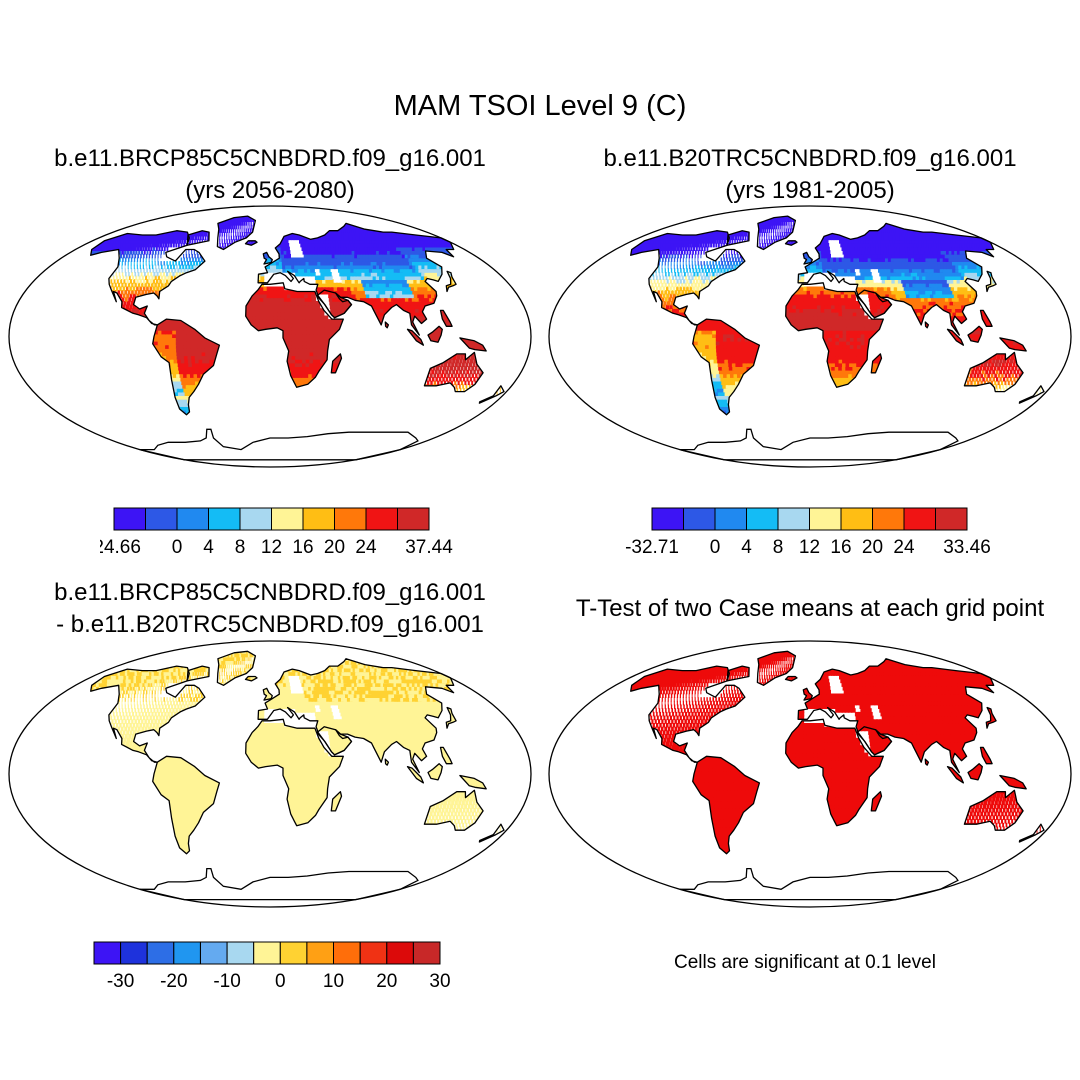 Image resolution: width=1080 pixels, height=1080 pixels. What do you see at coordinates (429, 547) in the screenshot?
I see `colorbar-label: 37.44` at bounding box center [429, 547].